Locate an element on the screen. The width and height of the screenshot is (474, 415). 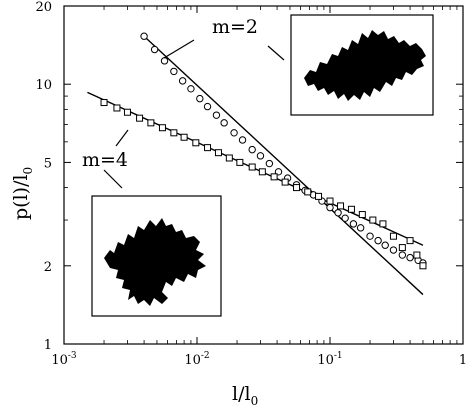
cluster-m4-image is located at coordinates (155, 262).